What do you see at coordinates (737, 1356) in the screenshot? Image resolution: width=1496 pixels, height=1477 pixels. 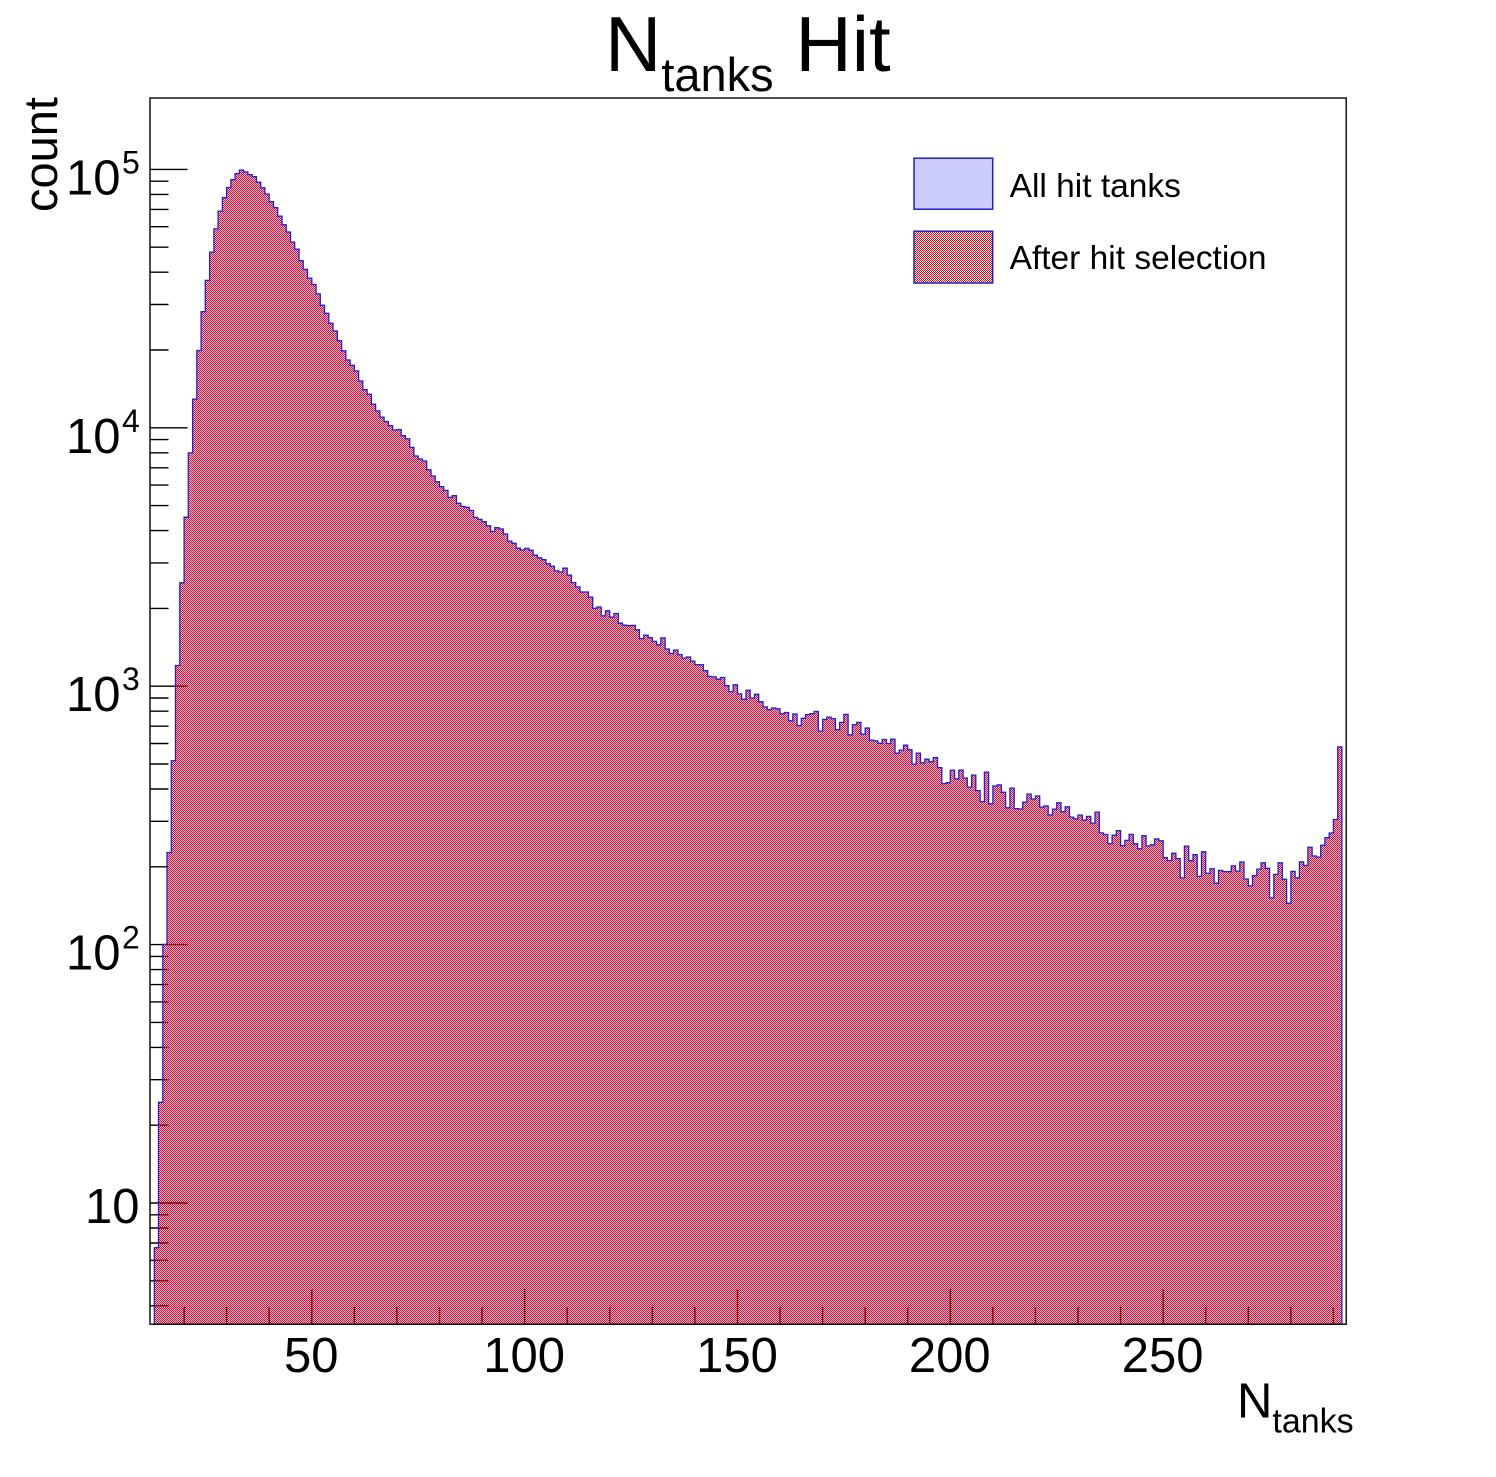 I see `svg-text: 150` at bounding box center [737, 1356].